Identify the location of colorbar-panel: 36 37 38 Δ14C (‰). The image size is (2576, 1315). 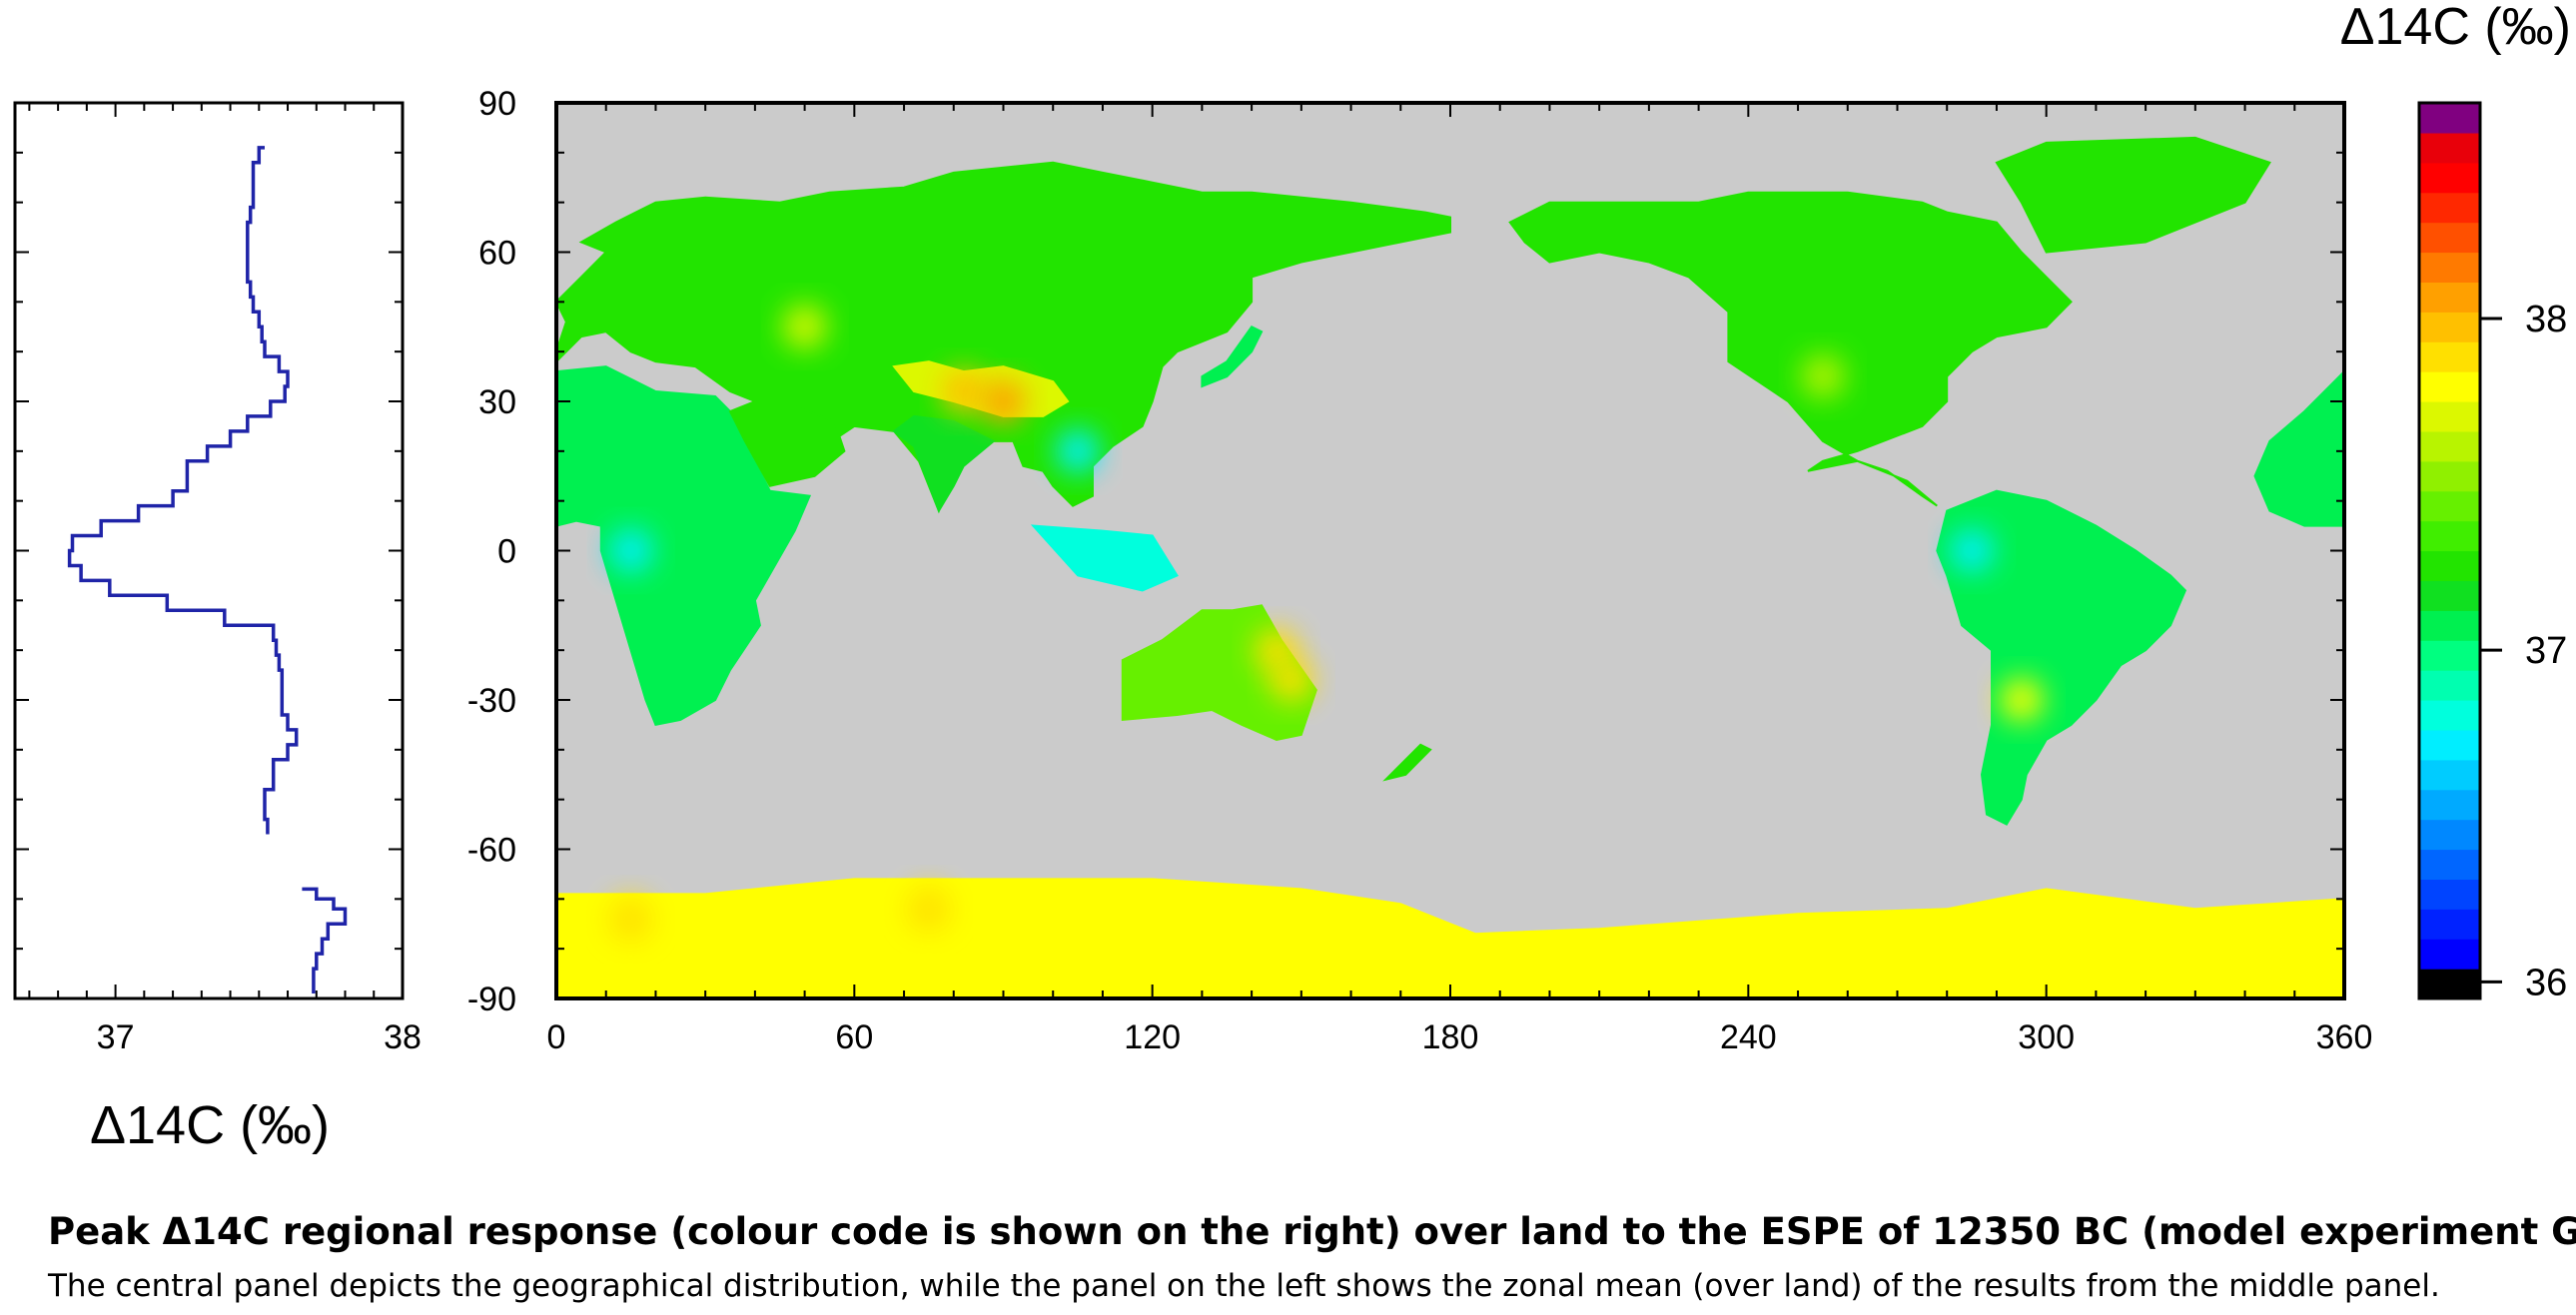
(2456, 502).